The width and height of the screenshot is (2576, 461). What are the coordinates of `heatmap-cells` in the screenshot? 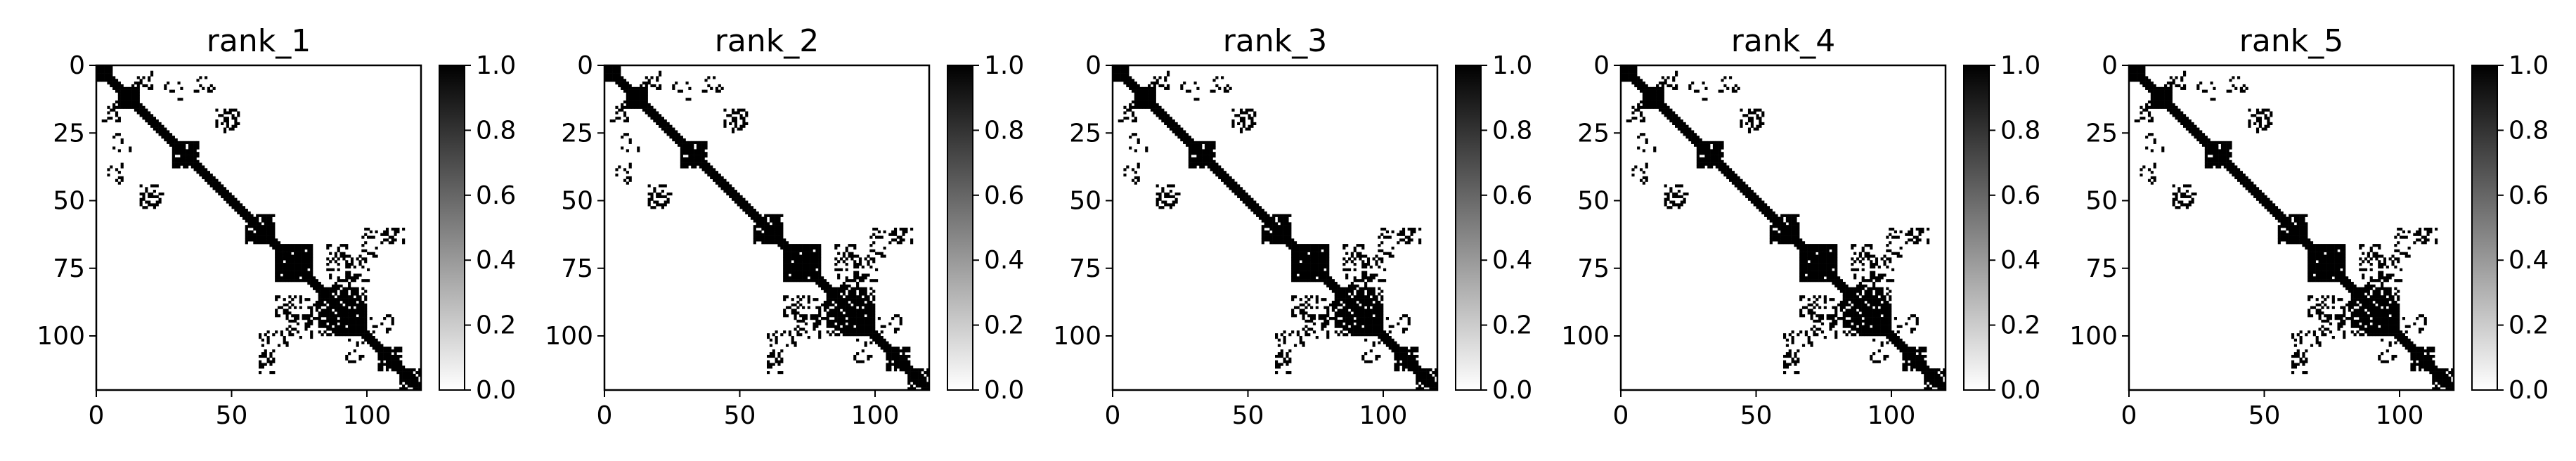 It's located at (767, 228).